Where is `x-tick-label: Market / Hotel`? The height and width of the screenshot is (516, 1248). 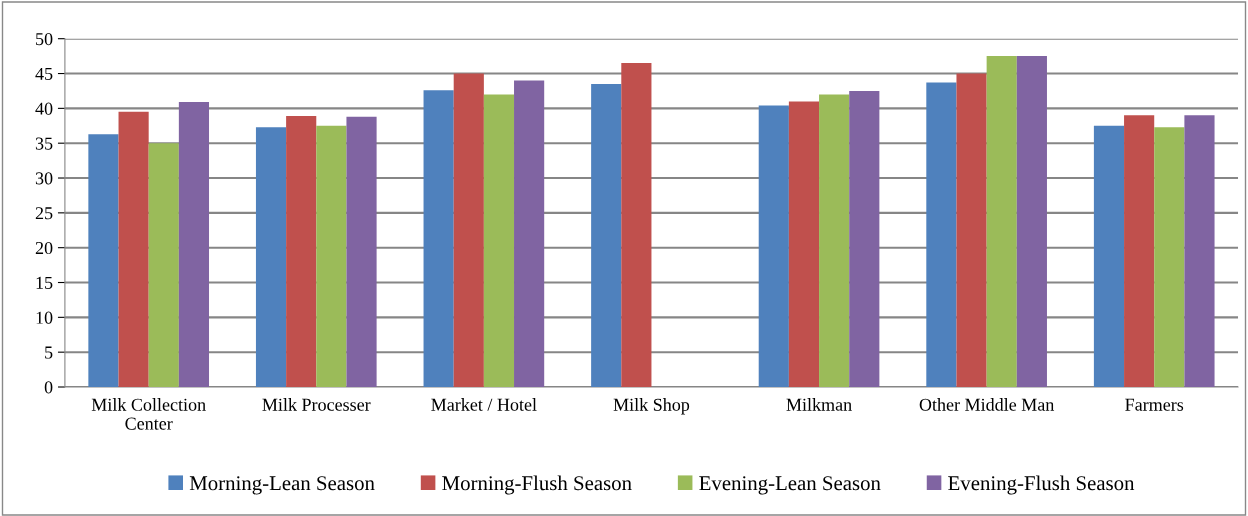 x-tick-label: Market / Hotel is located at coordinates (484, 404).